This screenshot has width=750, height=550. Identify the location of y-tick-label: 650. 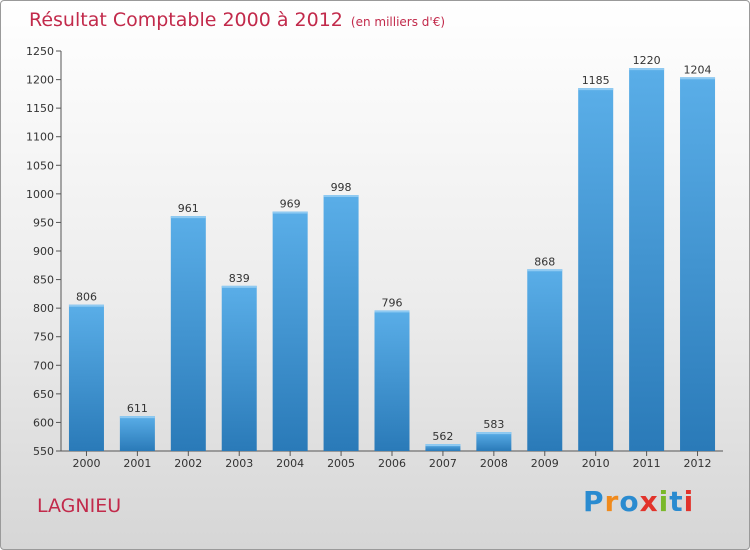
(43, 394).